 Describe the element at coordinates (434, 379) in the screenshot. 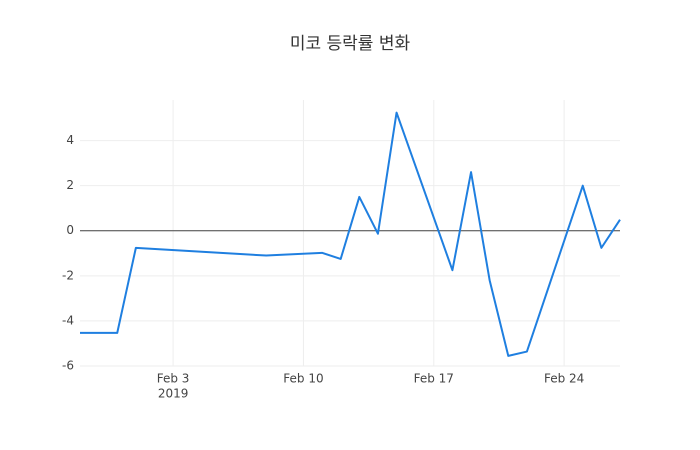

I see `x-tick-label: Feb 17` at that location.